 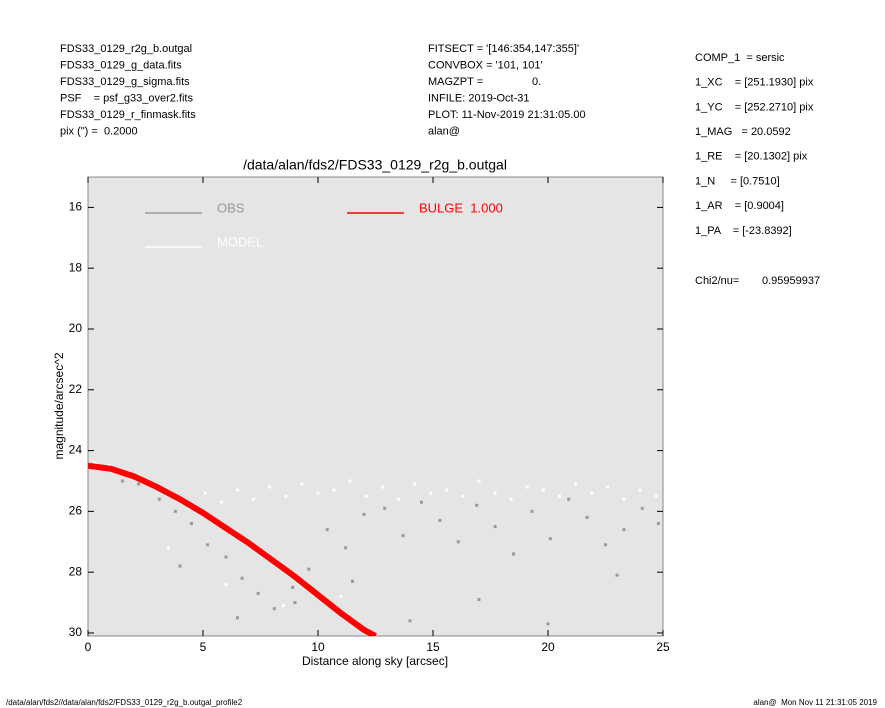 I want to click on fit-parameter: 1_PA = [-23.8392], so click(x=743, y=231).